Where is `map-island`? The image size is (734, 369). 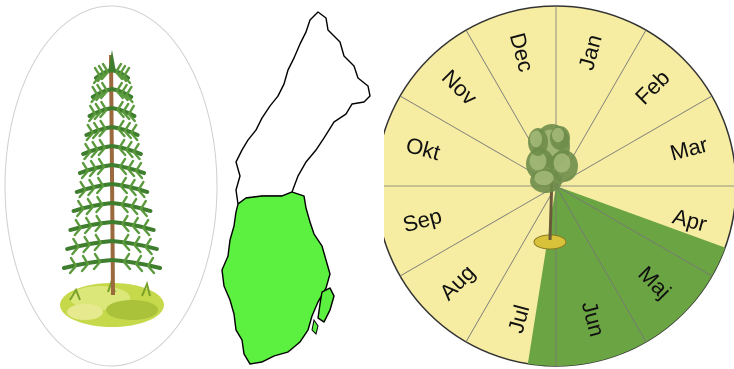 map-island is located at coordinates (326, 305).